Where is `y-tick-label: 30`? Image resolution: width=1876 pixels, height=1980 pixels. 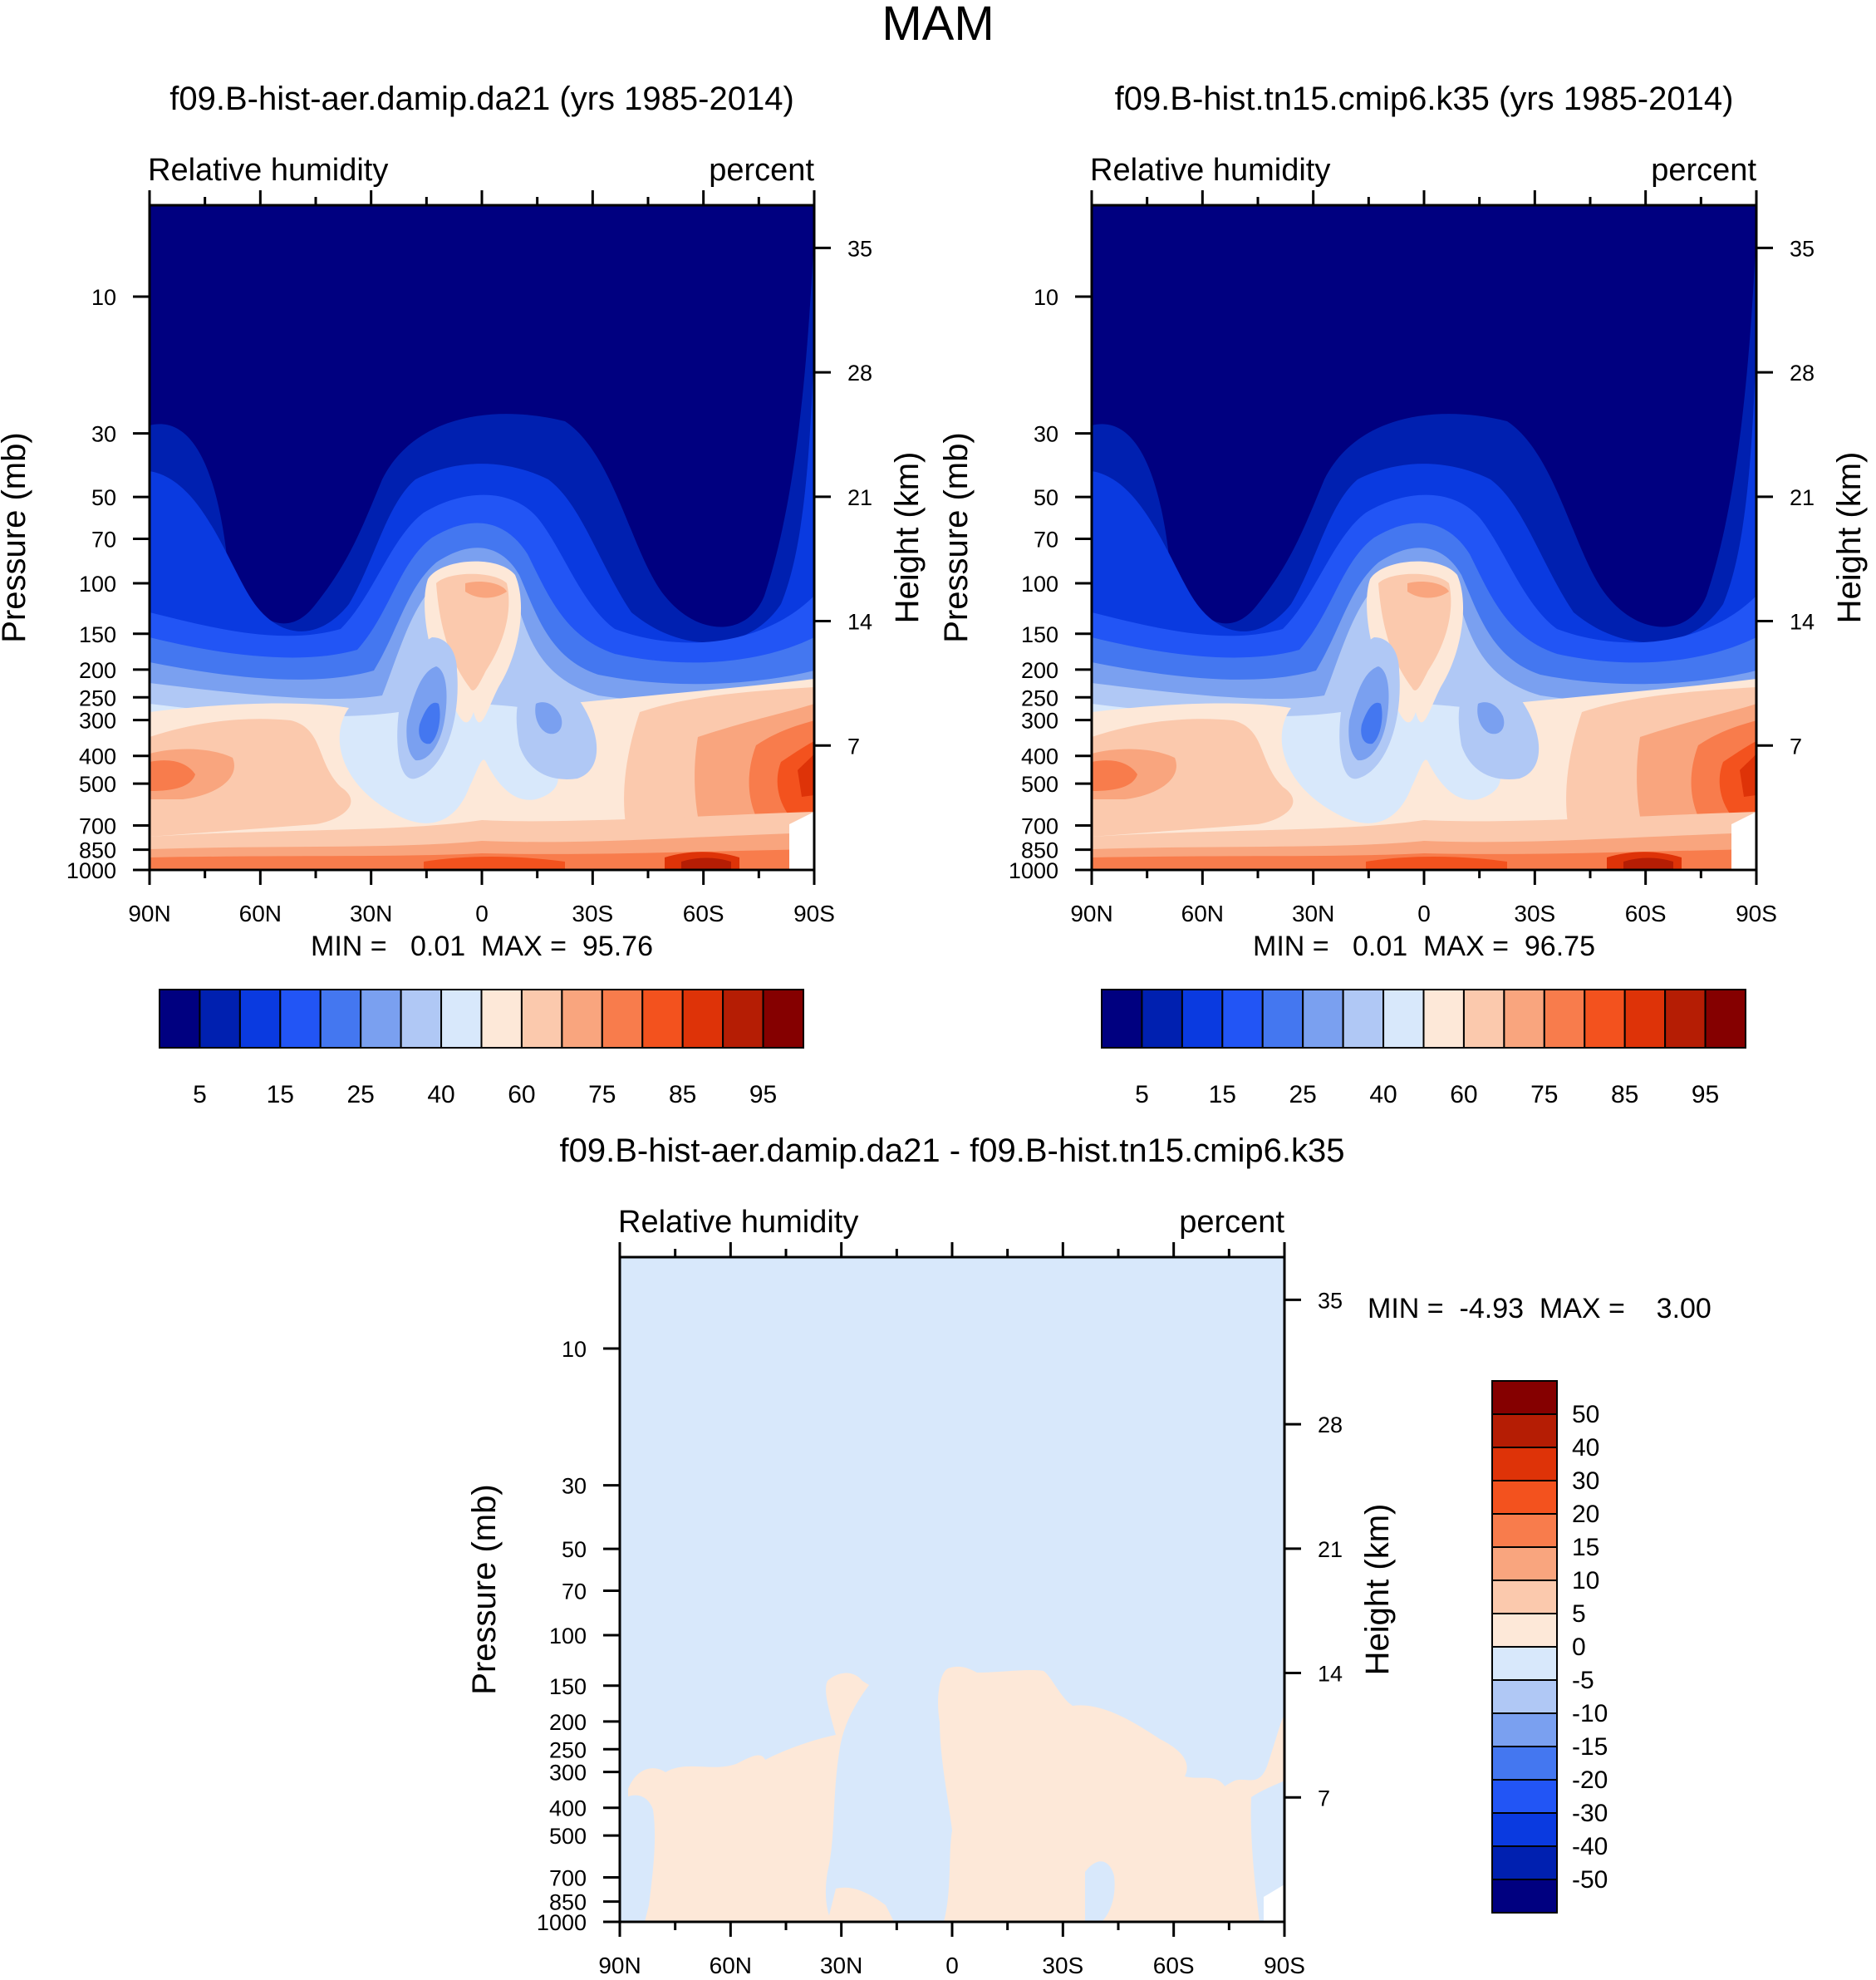 y-tick-label: 30 is located at coordinates (574, 1486).